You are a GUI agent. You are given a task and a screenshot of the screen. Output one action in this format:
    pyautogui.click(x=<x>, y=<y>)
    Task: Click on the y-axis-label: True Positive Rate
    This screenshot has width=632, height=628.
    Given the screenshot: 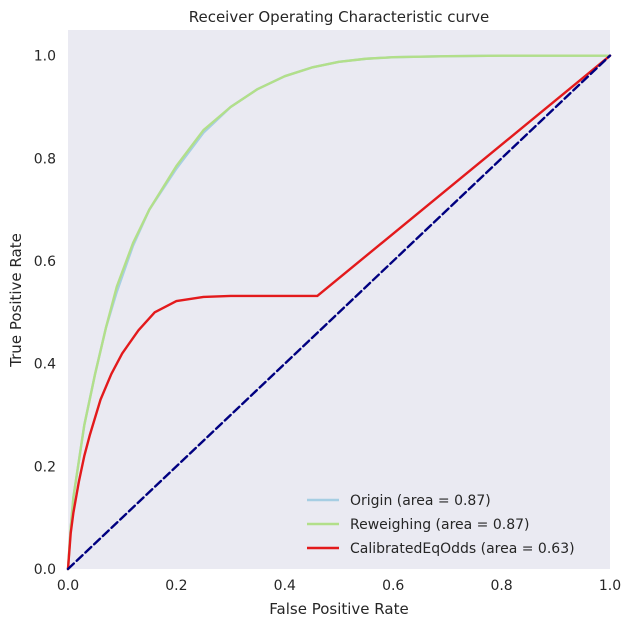 What is the action you would take?
    pyautogui.click(x=16, y=300)
    